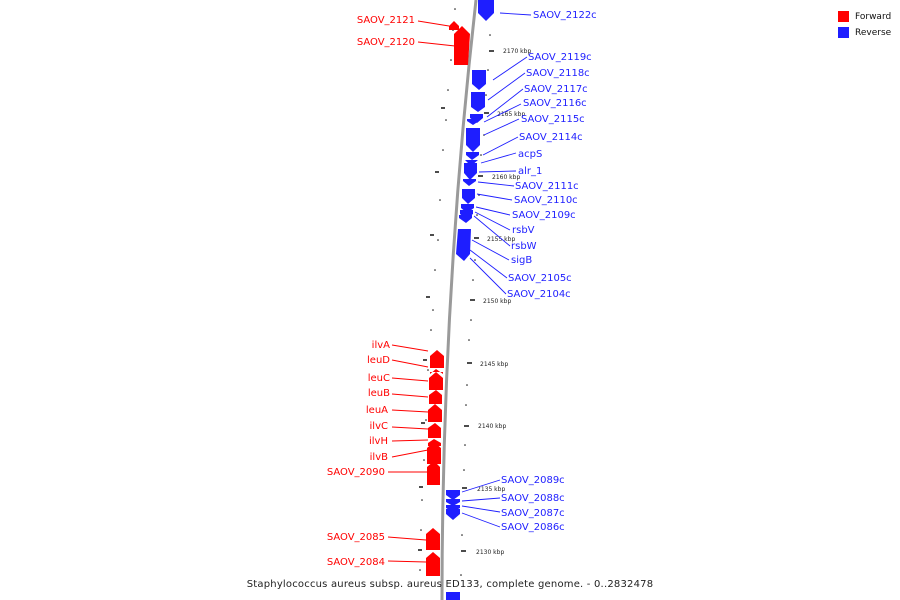 Image resolution: width=900 pixels, height=600 pixels. Describe the element at coordinates (379, 426) in the screenshot. I see `gene-label: ilvC` at that location.